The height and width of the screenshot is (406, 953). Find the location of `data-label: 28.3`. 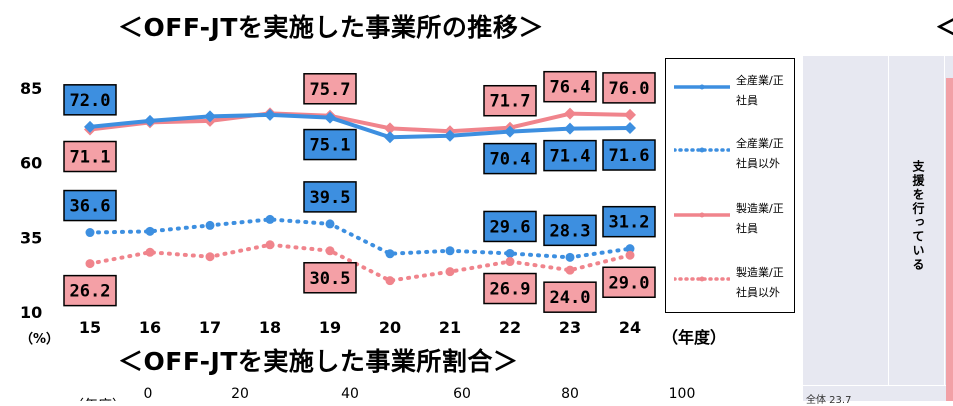

data-label: 28.3 is located at coordinates (570, 231).